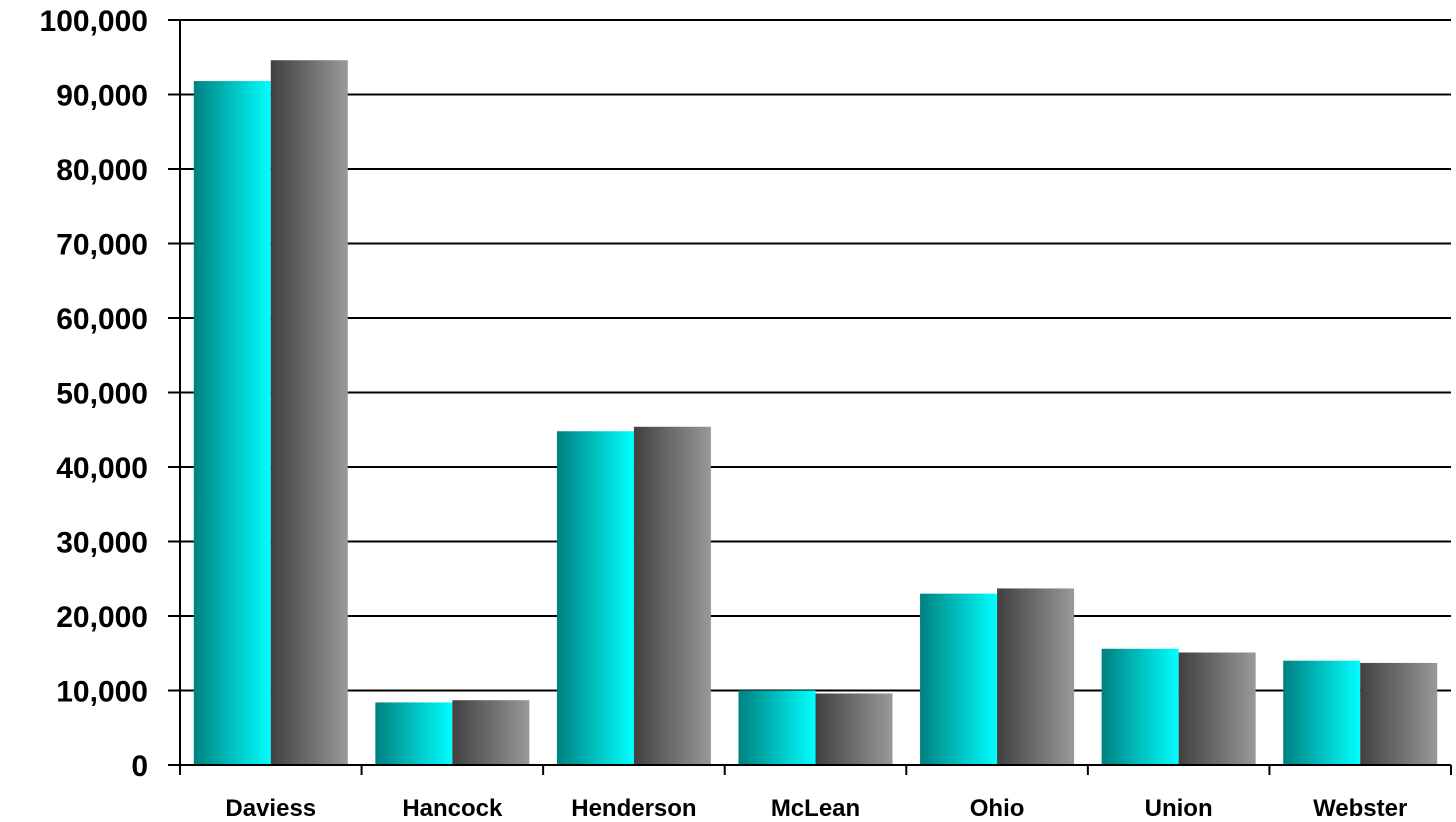 The height and width of the screenshot is (822, 1456). What do you see at coordinates (102, 96) in the screenshot?
I see `y-tick-label: 90,000` at bounding box center [102, 96].